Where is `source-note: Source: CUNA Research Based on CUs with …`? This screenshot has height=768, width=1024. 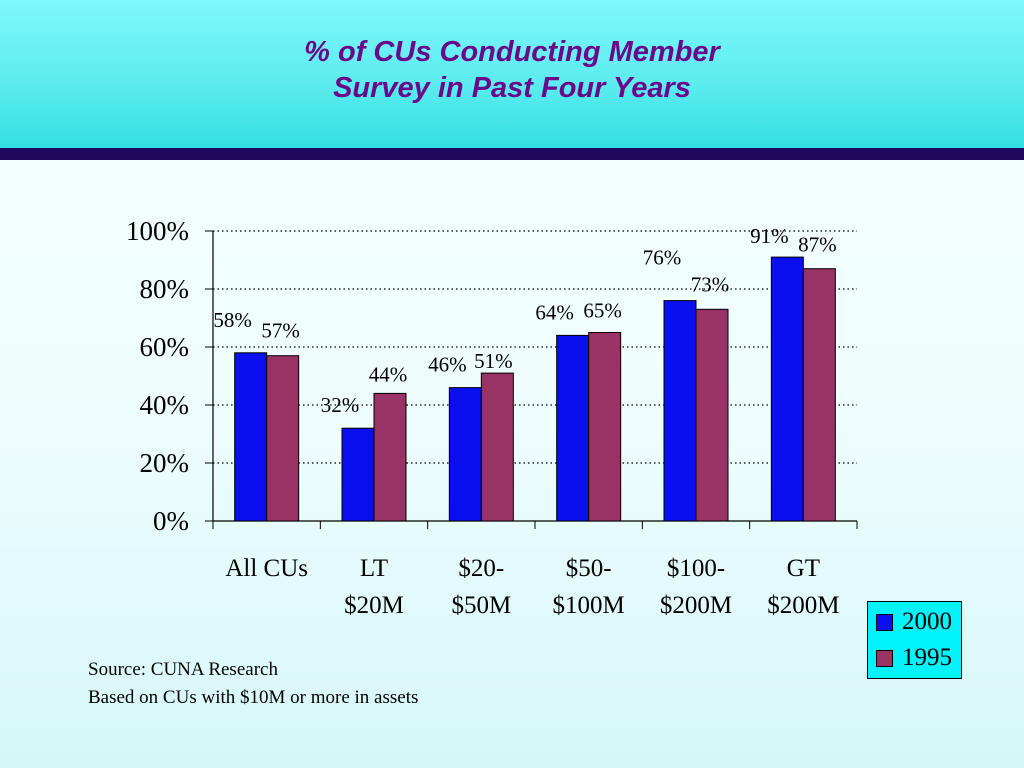 source-note: Source: CUNA Research Based on CUs with … is located at coordinates (253, 684).